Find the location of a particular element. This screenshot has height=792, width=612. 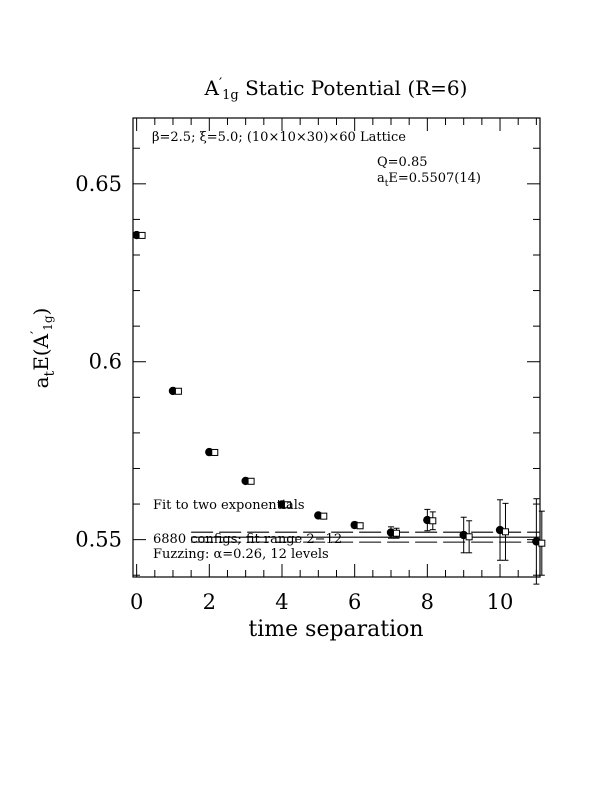

energy-annotation: atE=0.5507(14) is located at coordinates (429, 180).